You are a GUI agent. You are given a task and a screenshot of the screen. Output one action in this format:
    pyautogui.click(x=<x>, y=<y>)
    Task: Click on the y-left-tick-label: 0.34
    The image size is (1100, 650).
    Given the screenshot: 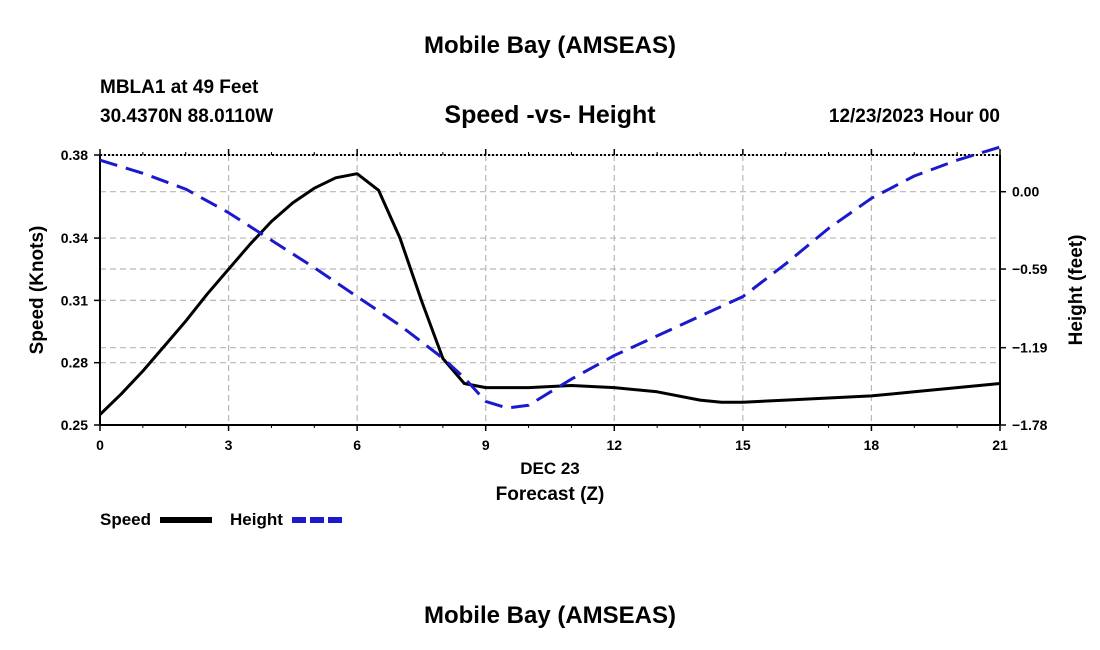 What is the action you would take?
    pyautogui.click(x=74, y=238)
    